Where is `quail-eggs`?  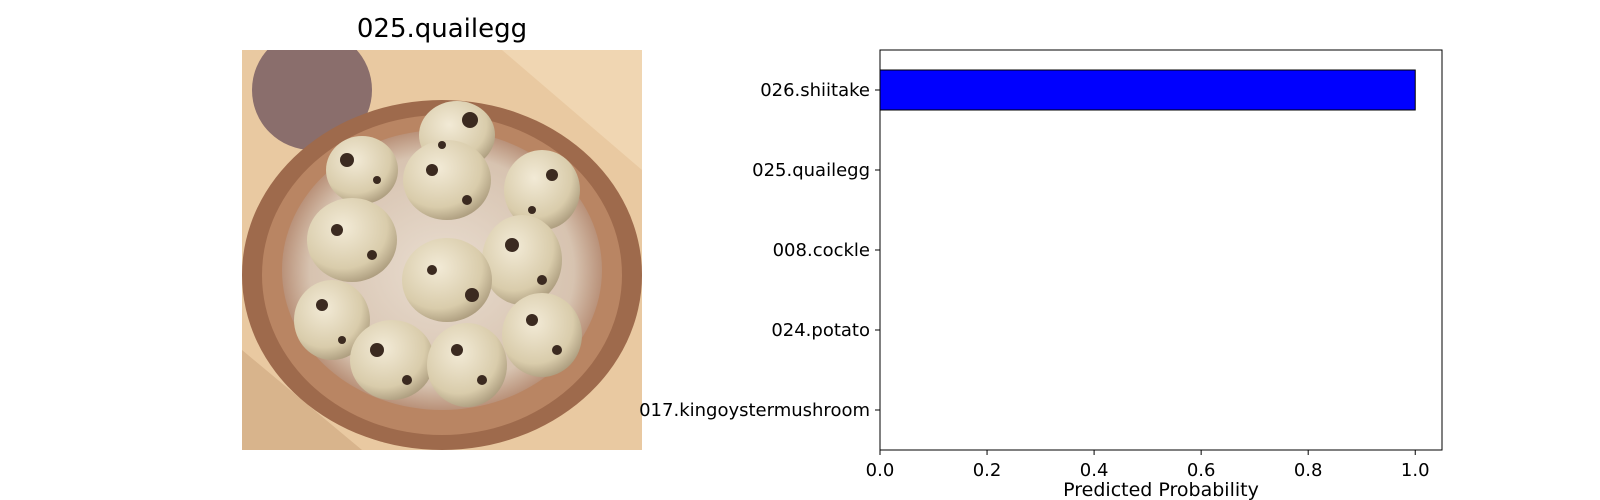
quail-eggs is located at coordinates (438, 254).